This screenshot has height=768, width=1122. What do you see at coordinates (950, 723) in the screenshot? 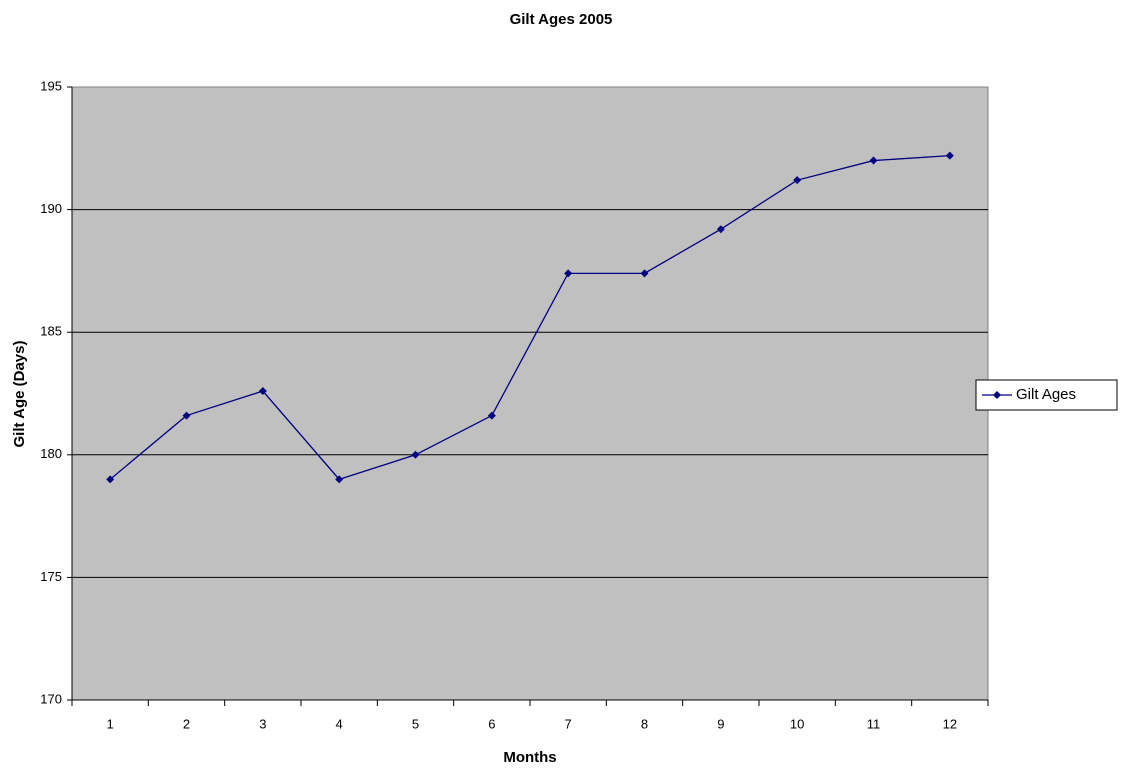
I see `x-tick-label: 12` at bounding box center [950, 723].